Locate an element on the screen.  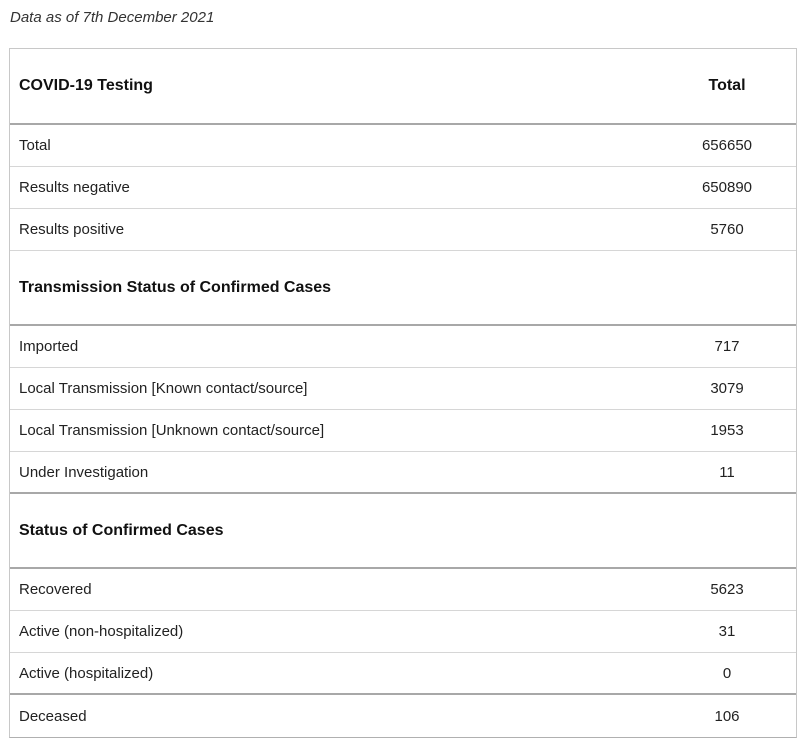
row-value: 0 is located at coordinates (727, 673).